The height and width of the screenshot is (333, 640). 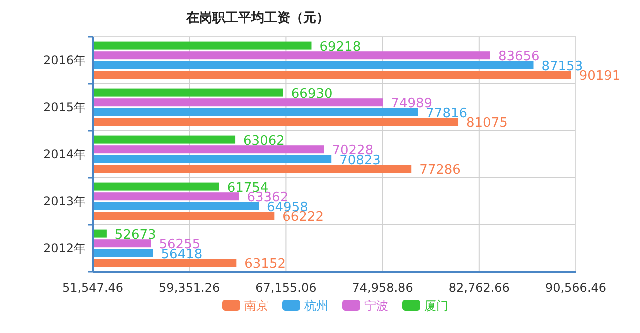 I want to click on legend-label: 杭州, so click(x=316, y=306).